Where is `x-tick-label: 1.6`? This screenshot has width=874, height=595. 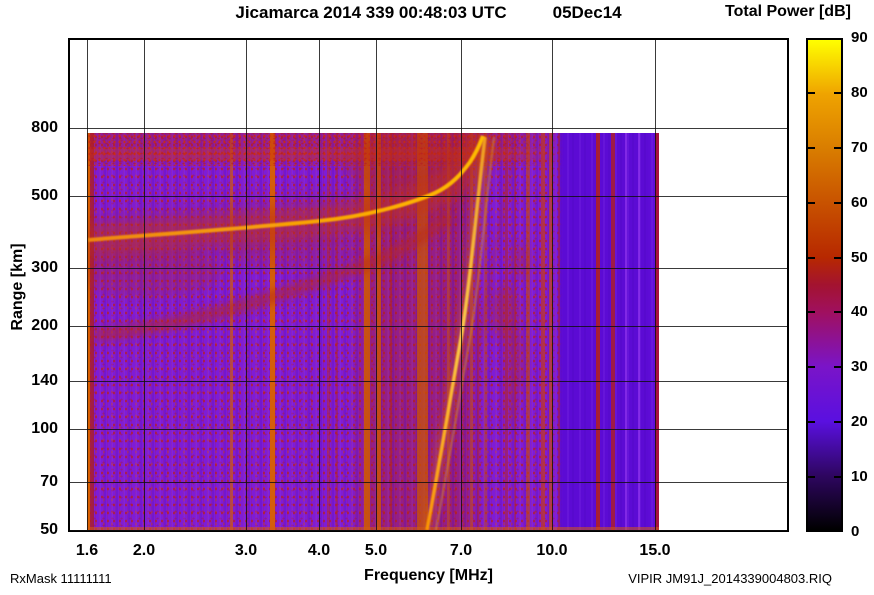 x-tick-label: 1.6 is located at coordinates (87, 550).